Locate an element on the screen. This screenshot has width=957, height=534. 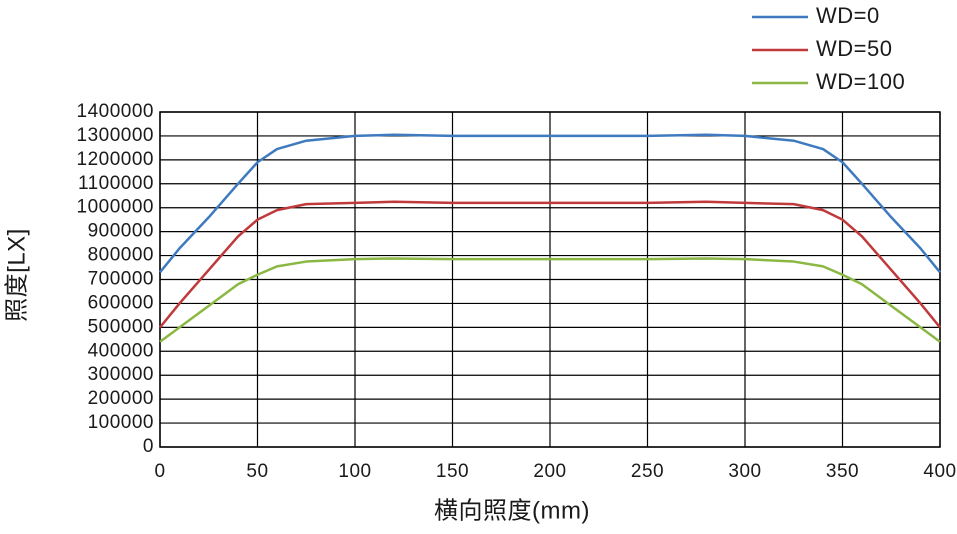
x-tick-label: 300 is located at coordinates (744, 471).